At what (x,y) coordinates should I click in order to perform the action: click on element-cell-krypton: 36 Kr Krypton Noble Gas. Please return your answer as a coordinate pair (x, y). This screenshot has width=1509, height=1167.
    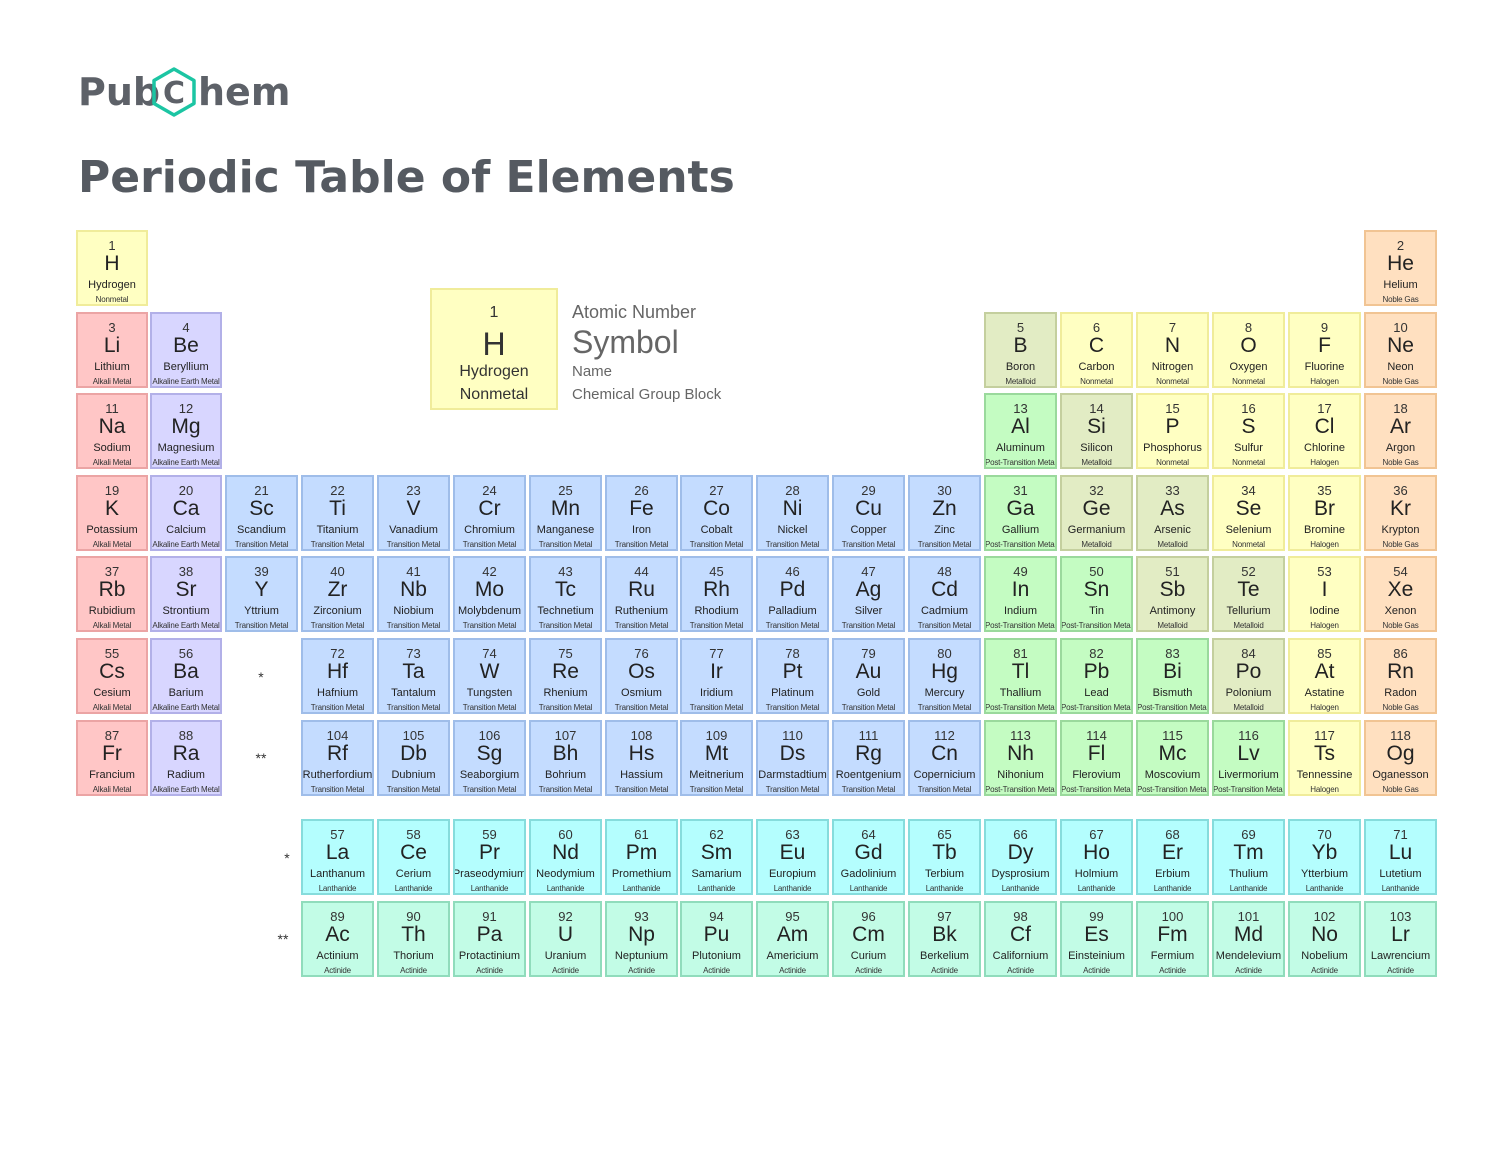
    Looking at the image, I should click on (1400, 513).